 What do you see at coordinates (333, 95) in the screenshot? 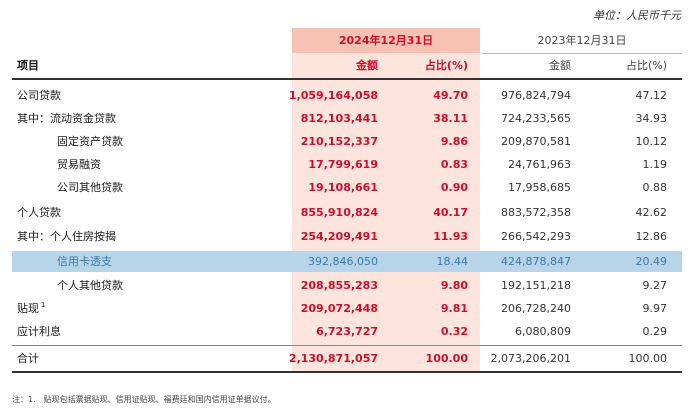
I see `amount-cell: 1,059,164,058` at bounding box center [333, 95].